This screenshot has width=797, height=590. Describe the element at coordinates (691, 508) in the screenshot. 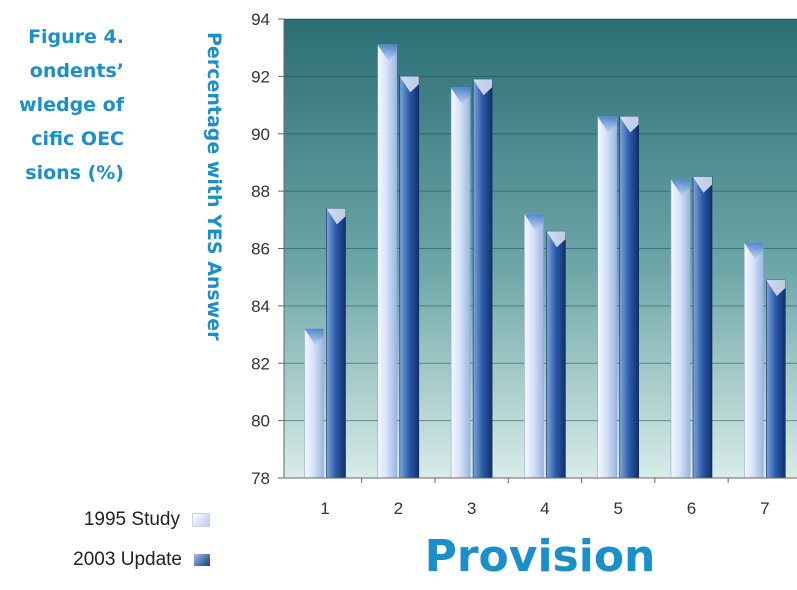

I see `x-tick-label: 6` at that location.